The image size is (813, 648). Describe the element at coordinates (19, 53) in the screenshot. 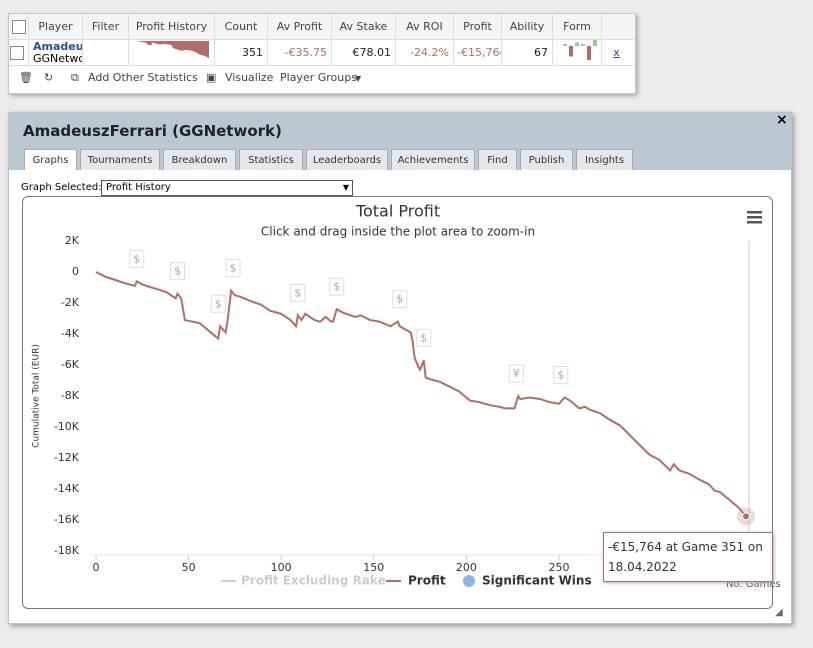

I see `row-checkbox` at that location.